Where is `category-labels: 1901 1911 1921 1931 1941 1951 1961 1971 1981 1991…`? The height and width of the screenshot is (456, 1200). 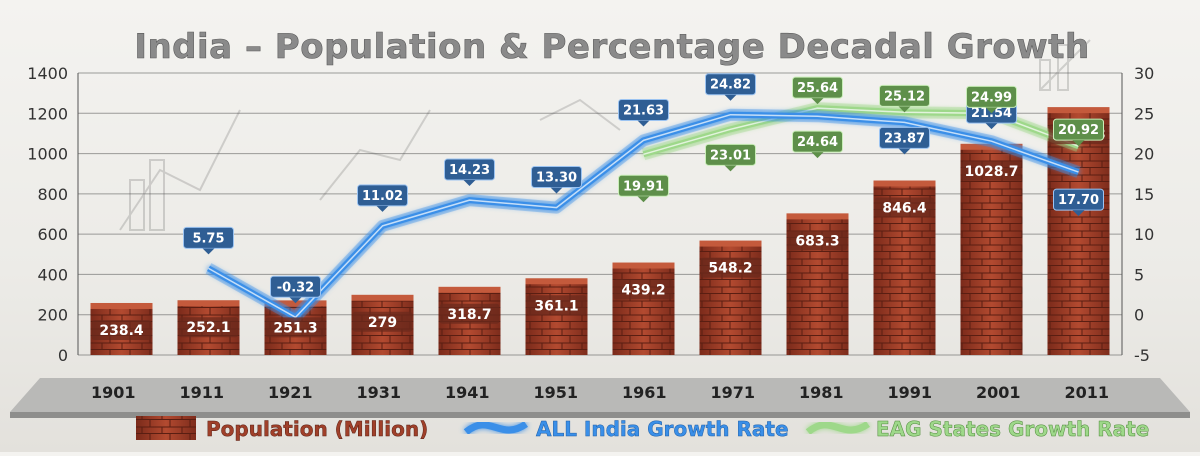 category-labels: 1901 1911 1921 1931 1941 1951 1961 1971 1981 1991… is located at coordinates (600, 392).